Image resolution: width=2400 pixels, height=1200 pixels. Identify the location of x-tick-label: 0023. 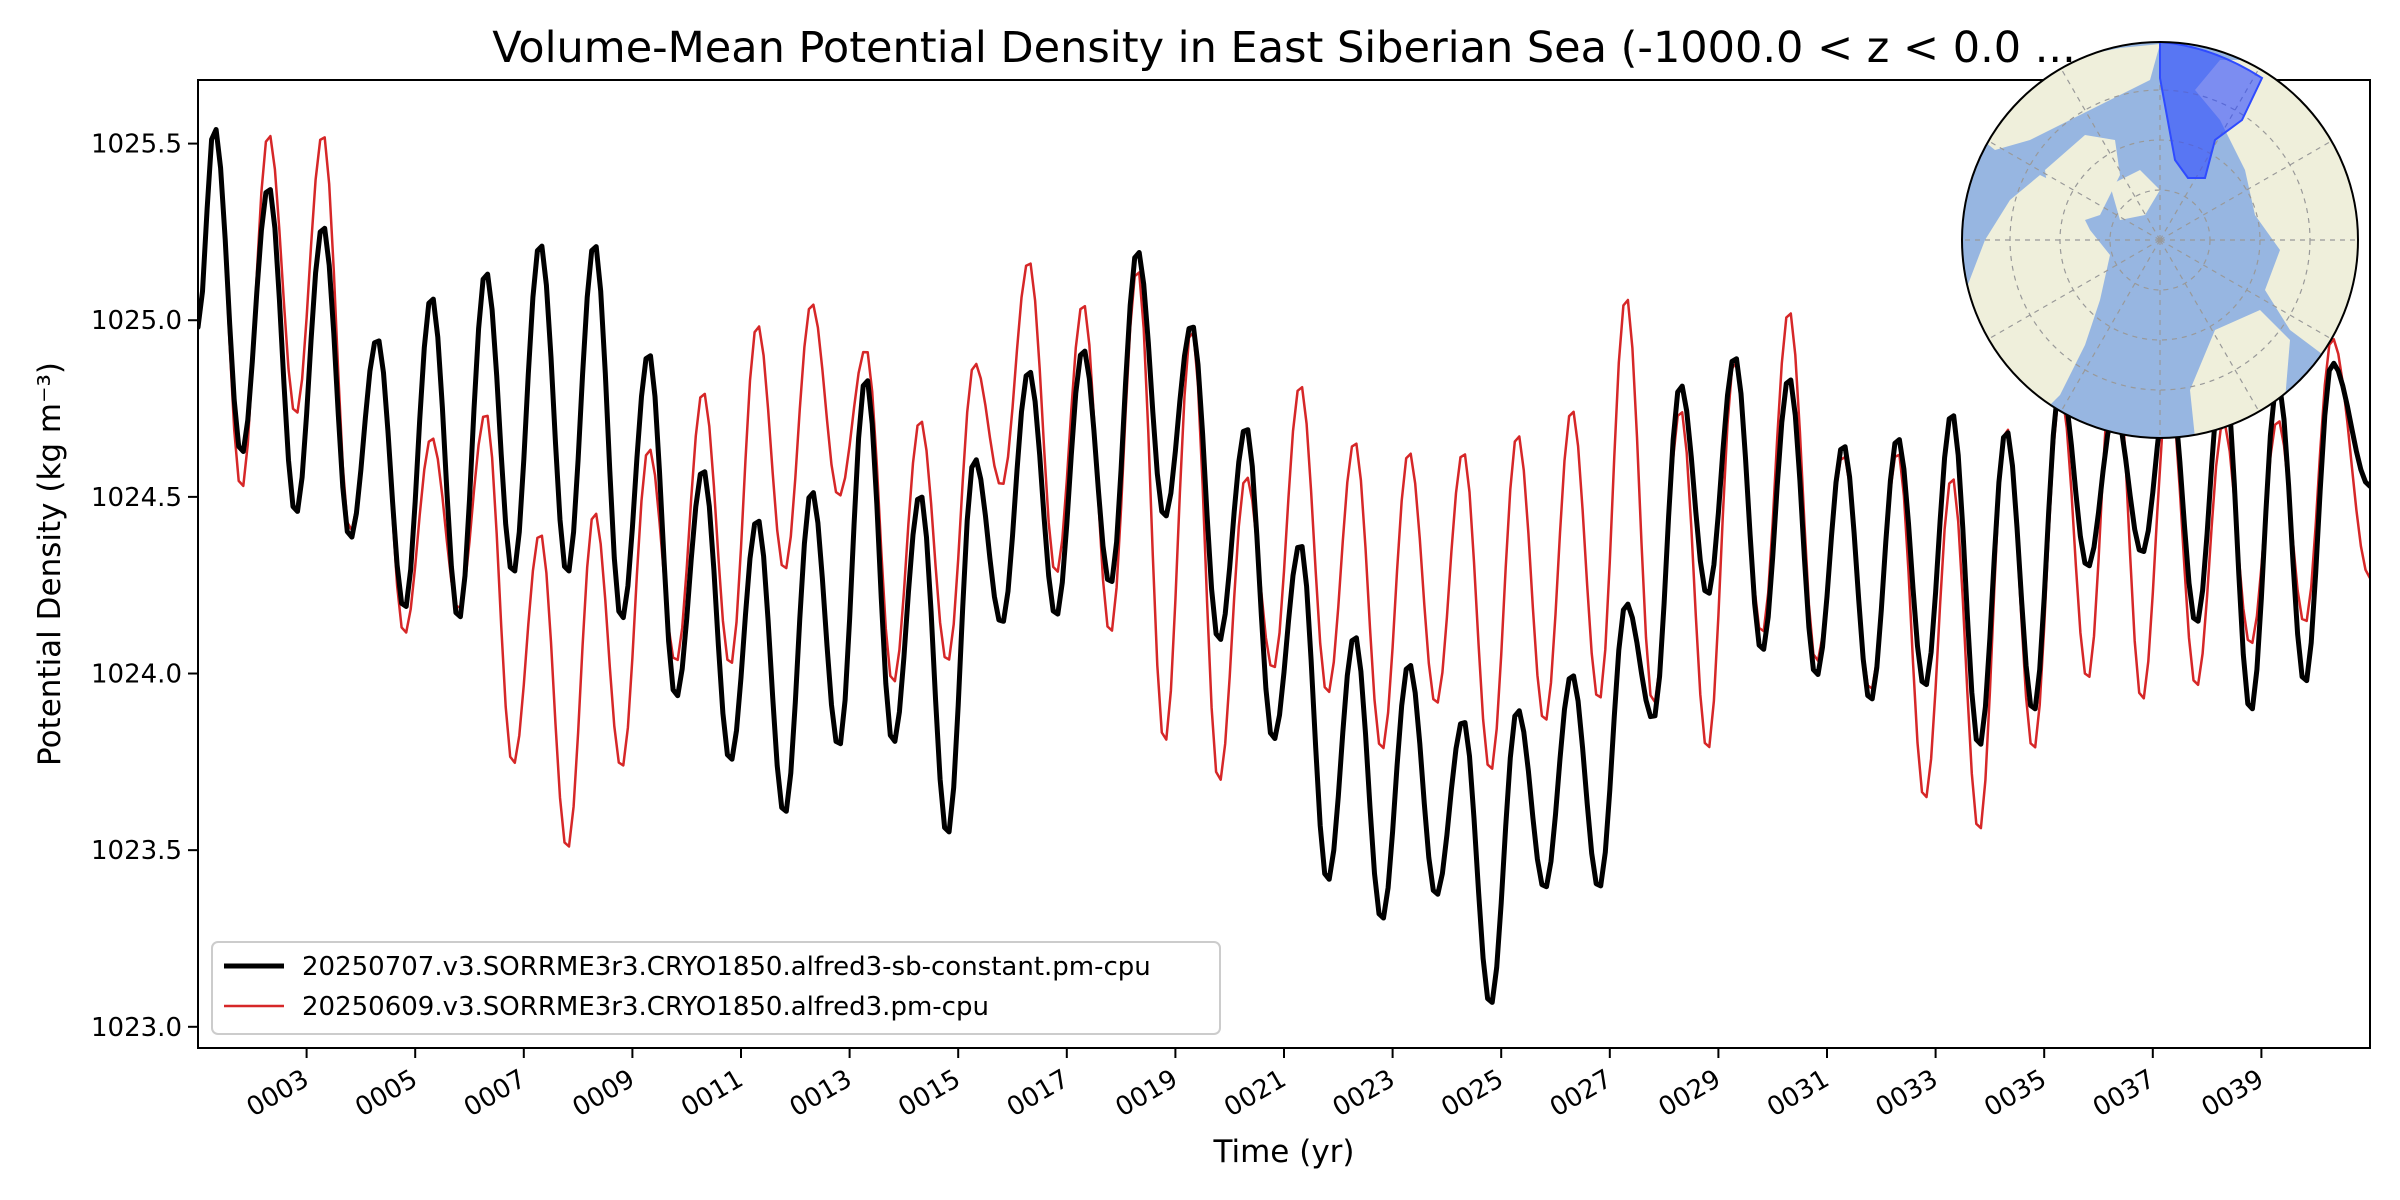
(1364, 1093).